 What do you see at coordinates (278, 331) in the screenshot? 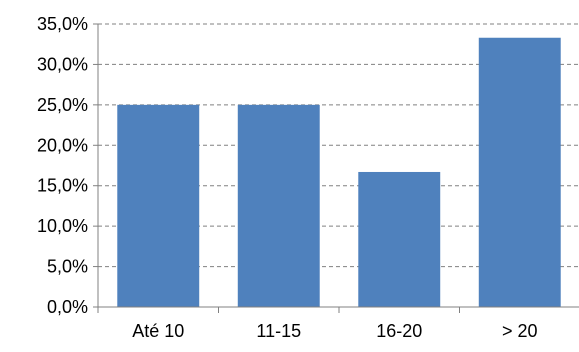
I see `x-tick-label: 11-15` at bounding box center [278, 331].